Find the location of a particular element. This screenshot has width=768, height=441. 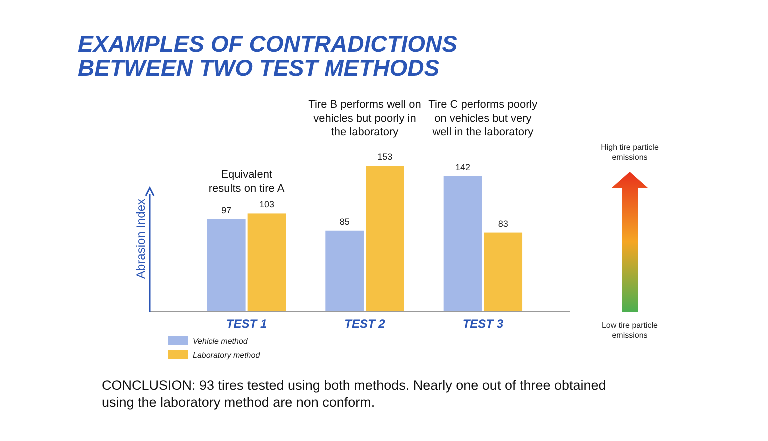

chart-title: EXAMPLES OF CONTRADICTIONS BETWEEN TWO TEST METHODS is located at coordinates (268, 56).